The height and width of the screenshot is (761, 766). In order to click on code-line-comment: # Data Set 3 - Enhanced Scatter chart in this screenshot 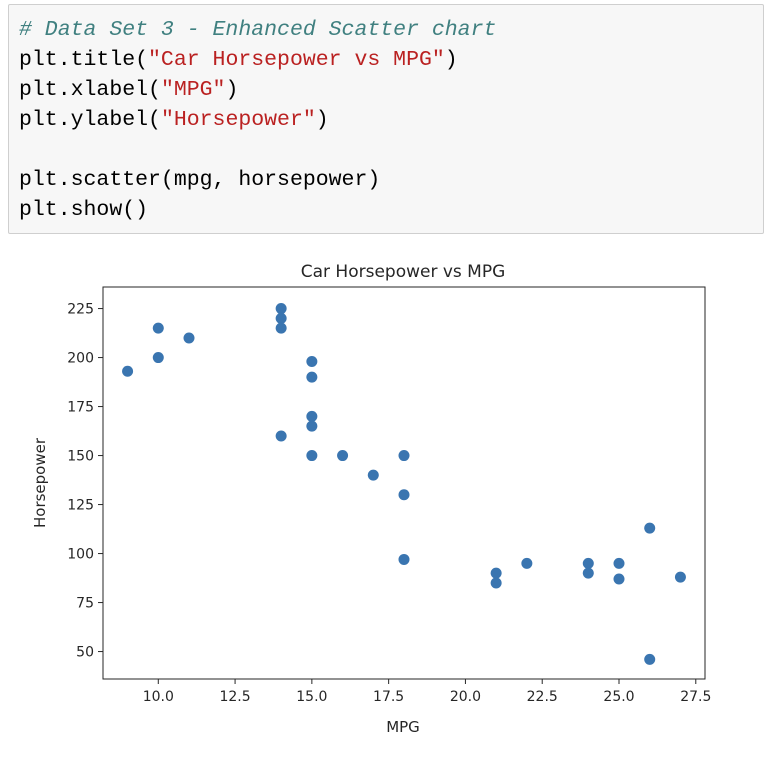, I will do `click(391, 30)`.